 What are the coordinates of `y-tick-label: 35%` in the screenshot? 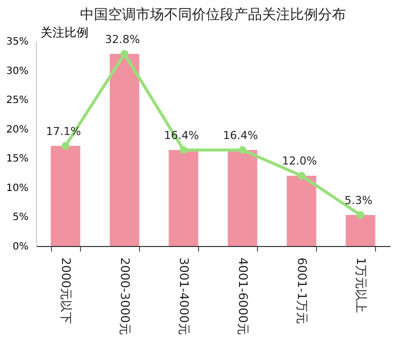 It's located at (17, 42).